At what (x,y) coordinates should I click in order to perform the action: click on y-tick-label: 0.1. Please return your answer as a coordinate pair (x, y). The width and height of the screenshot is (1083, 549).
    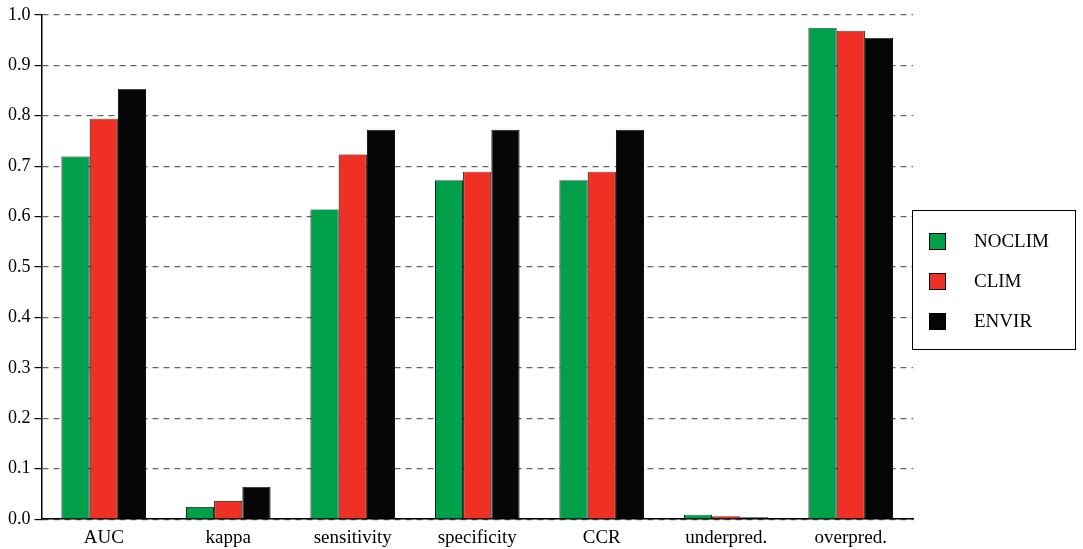
    Looking at the image, I should click on (19, 467).